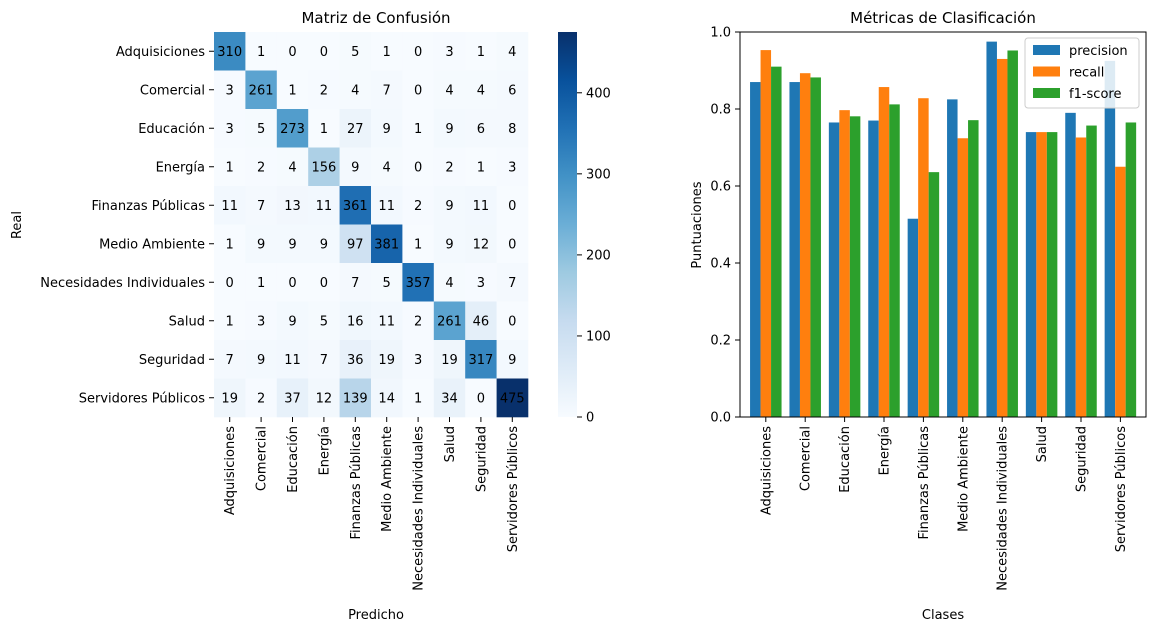 This screenshot has height=632, width=1155. Describe the element at coordinates (149, 206) in the screenshot. I see `heatmap-y-tick-label: Finanzas Públicas` at that location.